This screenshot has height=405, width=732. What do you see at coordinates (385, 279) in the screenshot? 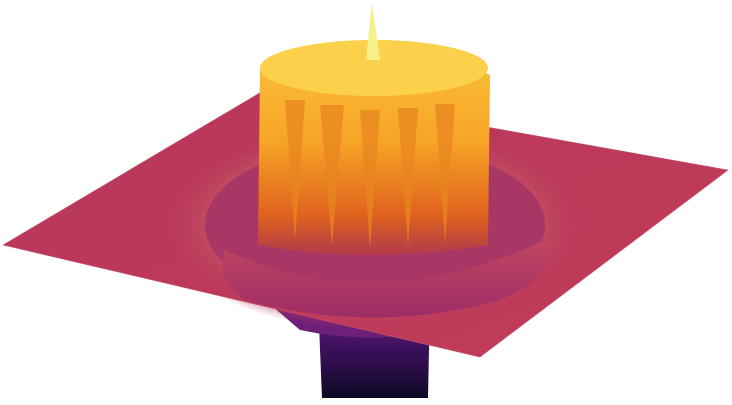
I see `front-ring-lip` at bounding box center [385, 279].